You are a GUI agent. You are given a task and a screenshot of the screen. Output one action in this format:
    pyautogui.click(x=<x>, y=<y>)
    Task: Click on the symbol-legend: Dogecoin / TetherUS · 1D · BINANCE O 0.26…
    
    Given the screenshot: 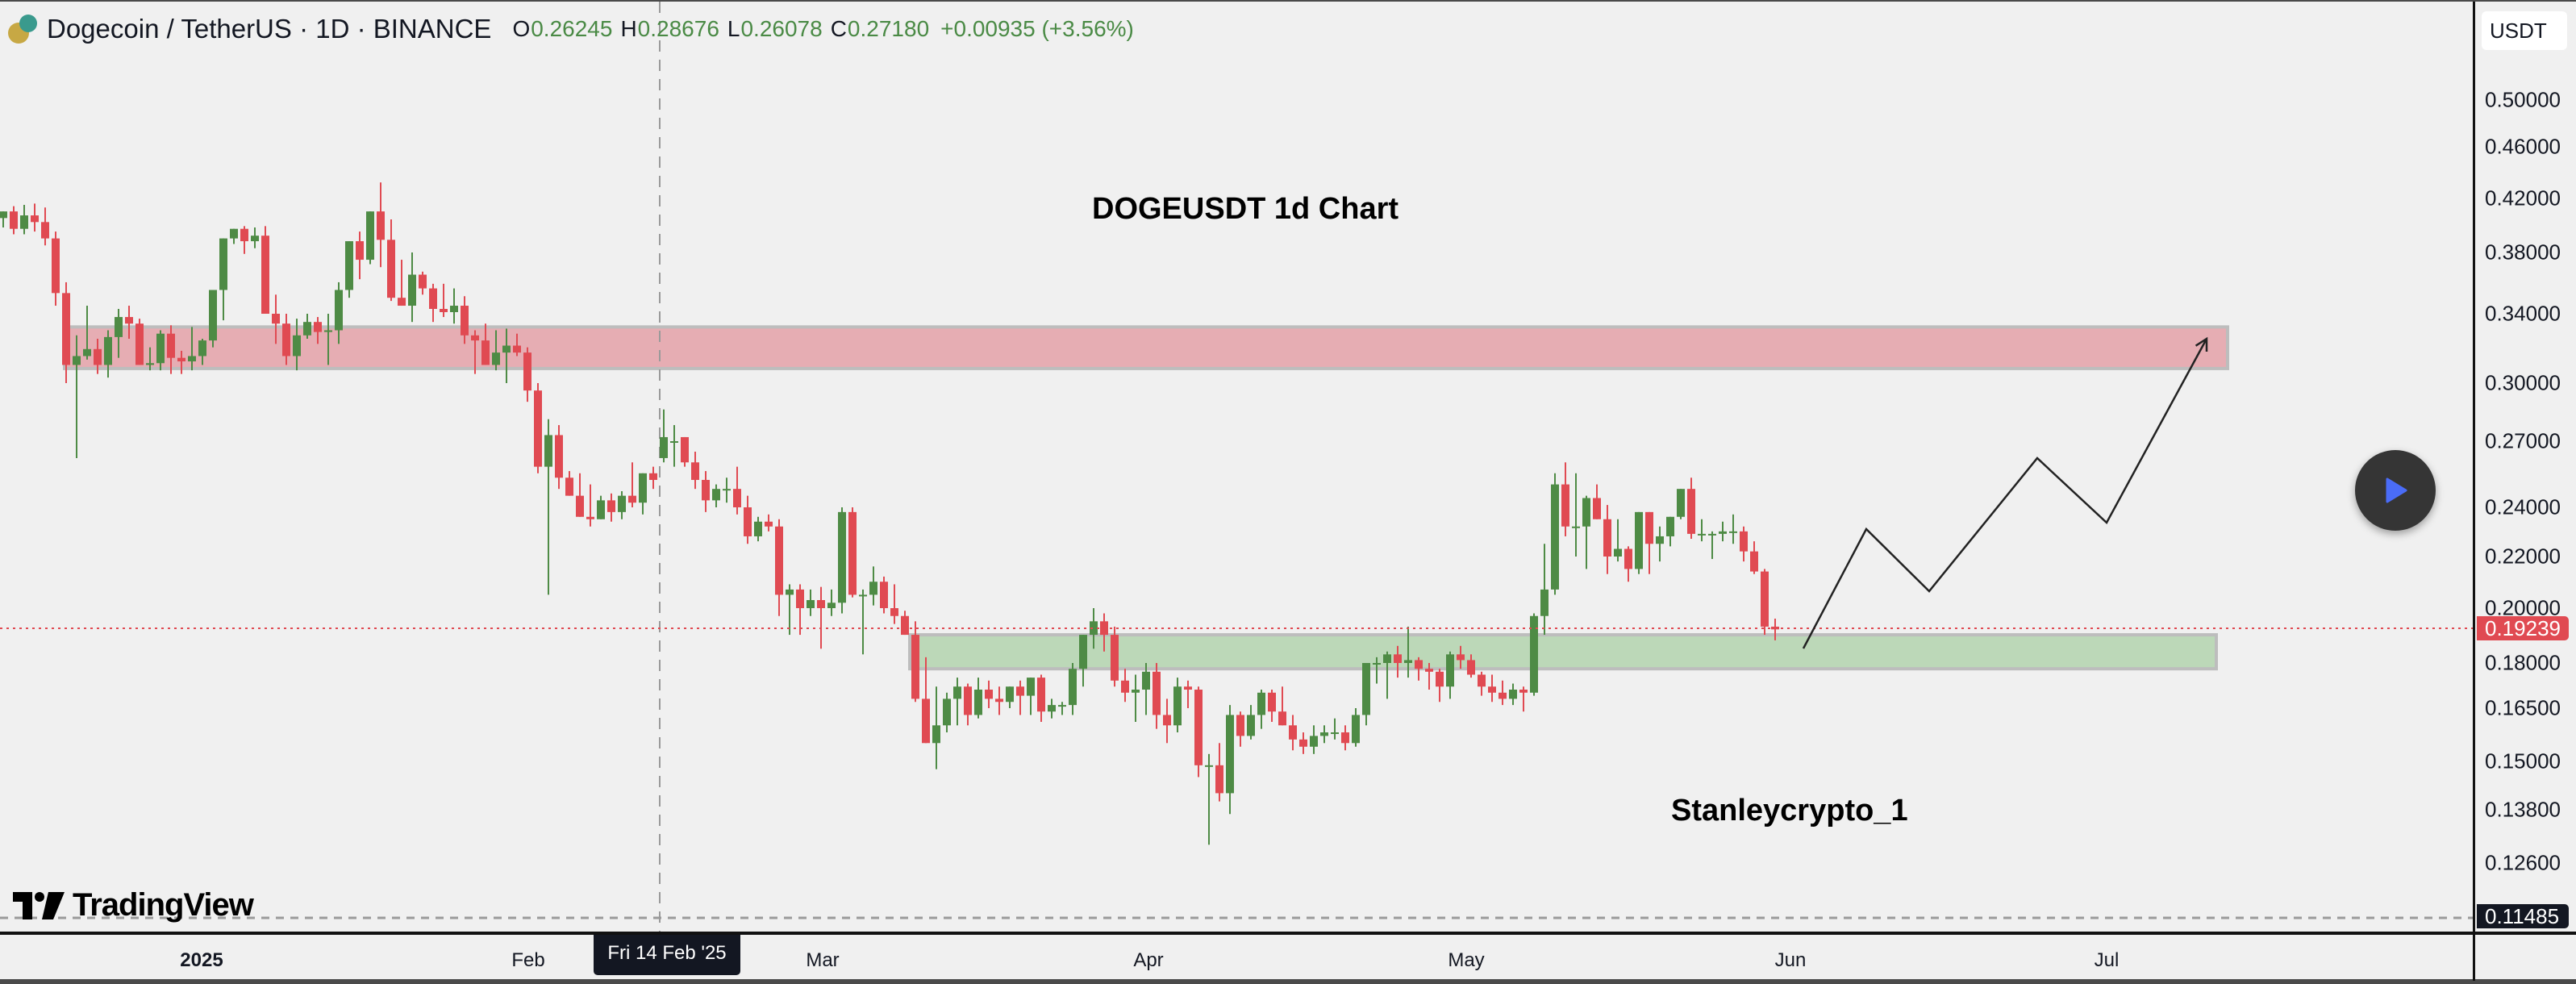 What is the action you would take?
    pyautogui.click(x=571, y=29)
    